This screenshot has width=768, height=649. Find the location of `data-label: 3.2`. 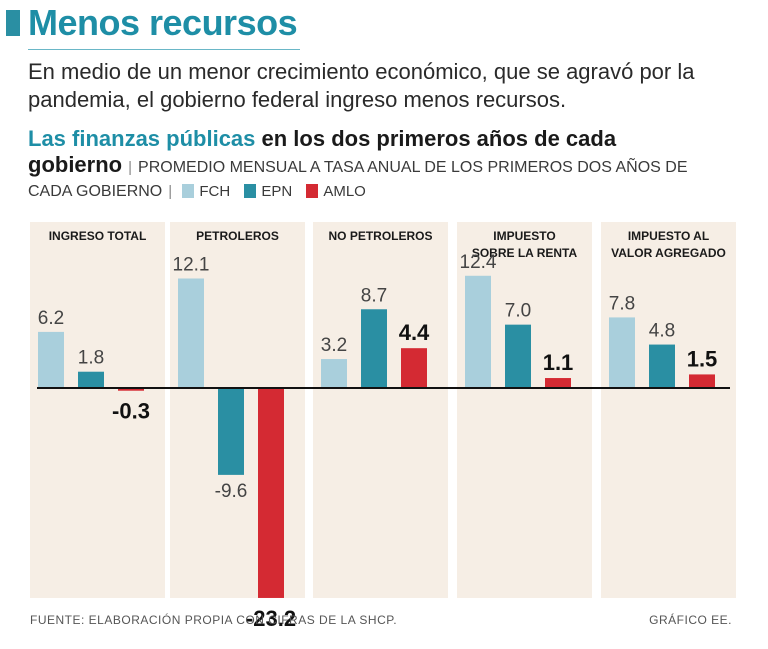

data-label: 3.2 is located at coordinates (334, 345).